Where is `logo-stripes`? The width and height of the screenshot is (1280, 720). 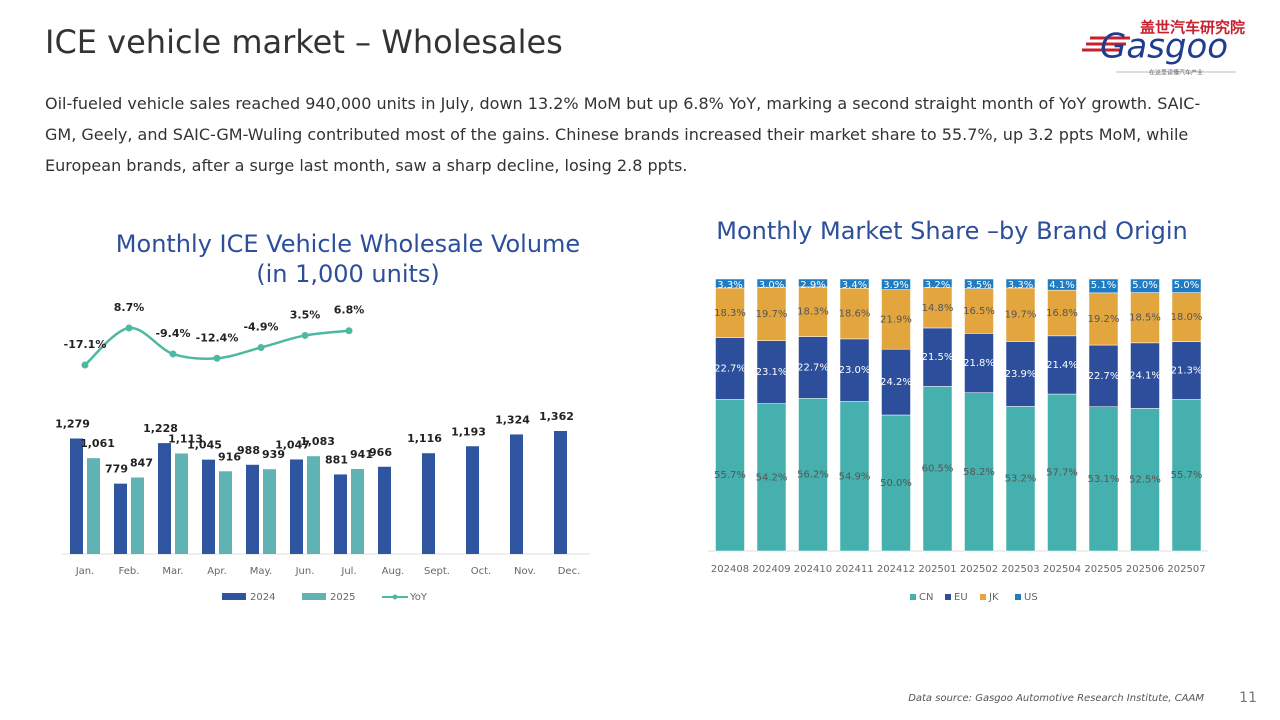 logo-stripes is located at coordinates (1106, 44).